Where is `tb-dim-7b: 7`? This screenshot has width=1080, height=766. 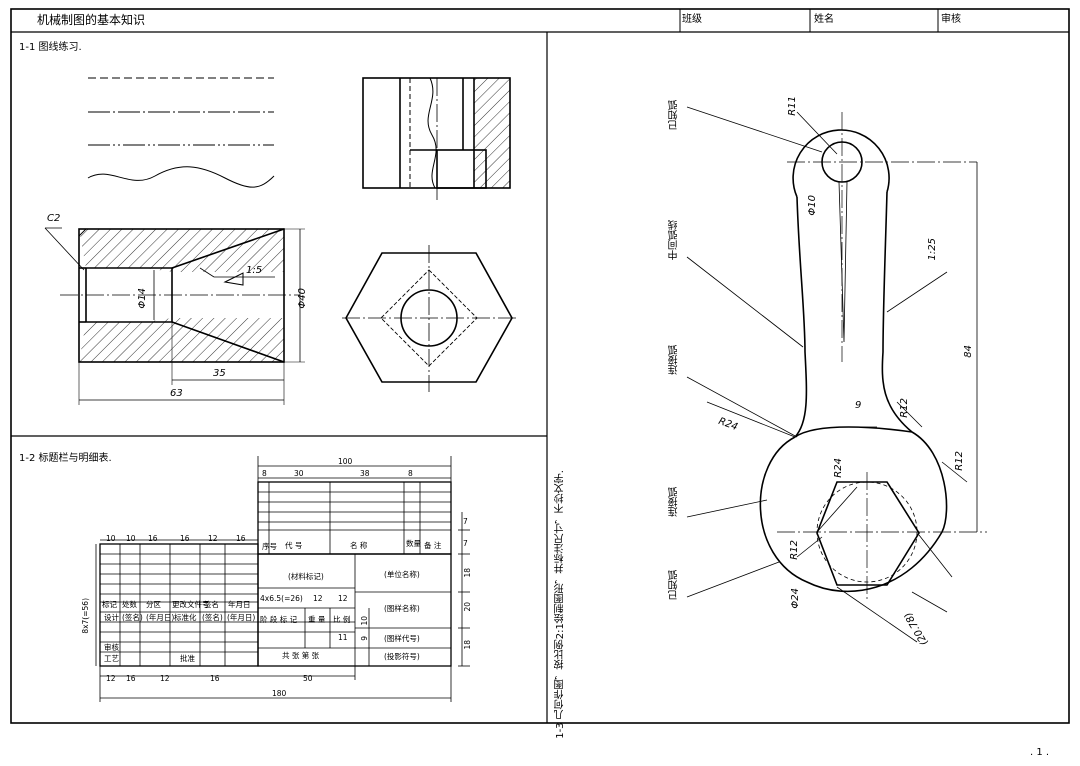
tb-dim-7b: 7 is located at coordinates (465, 543).